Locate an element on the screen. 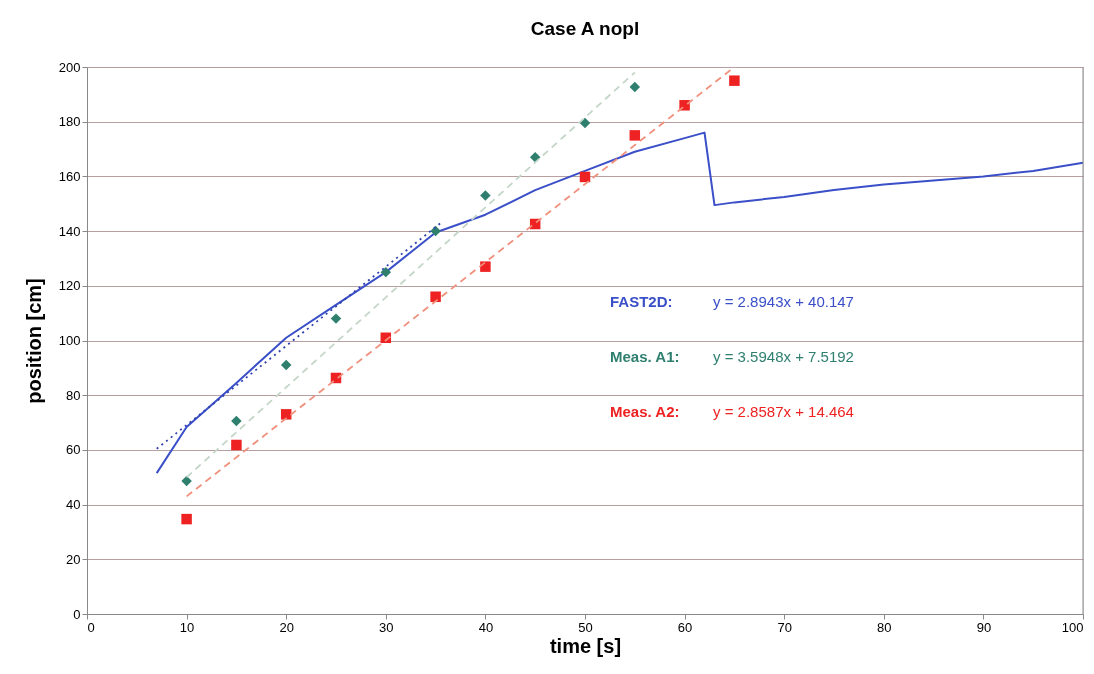  text: Meas. A1: is located at coordinates (645, 356).